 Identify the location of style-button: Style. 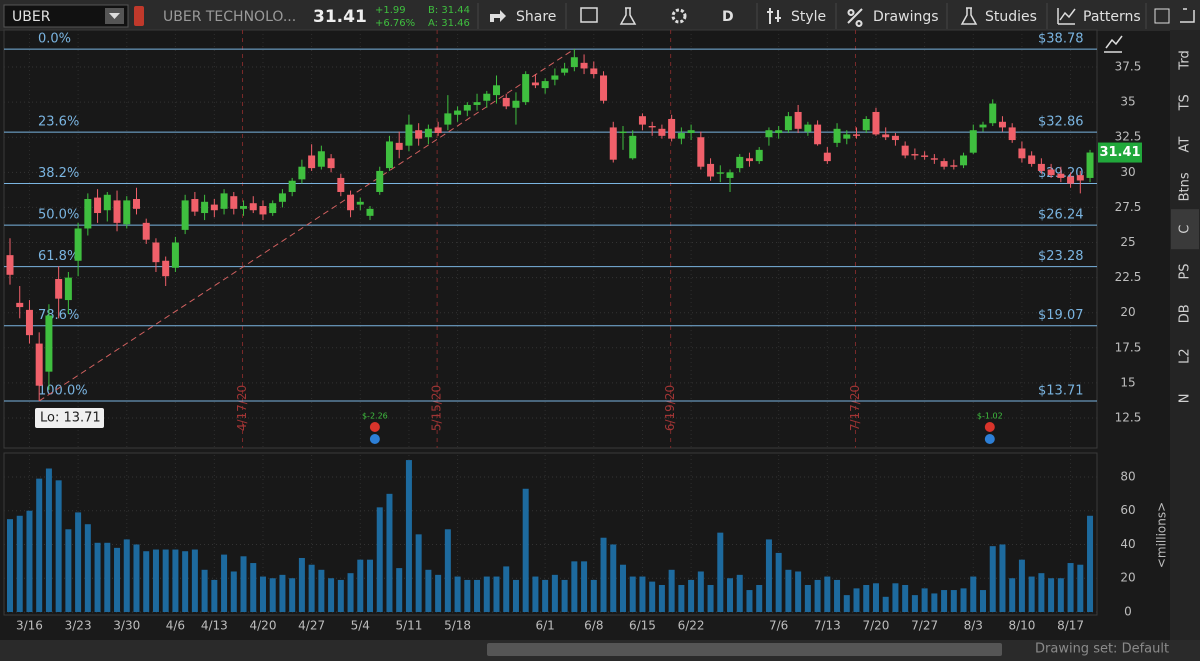
(808, 17).